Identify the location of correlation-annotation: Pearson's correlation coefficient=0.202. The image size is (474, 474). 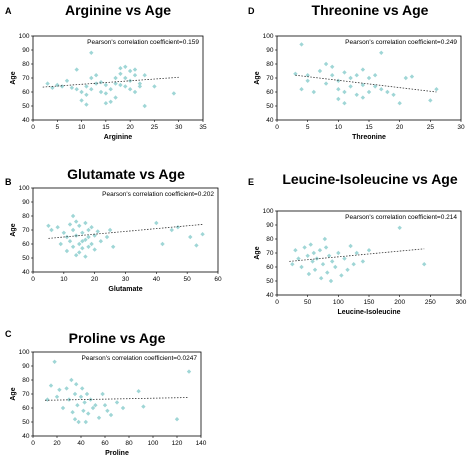
(158, 194).